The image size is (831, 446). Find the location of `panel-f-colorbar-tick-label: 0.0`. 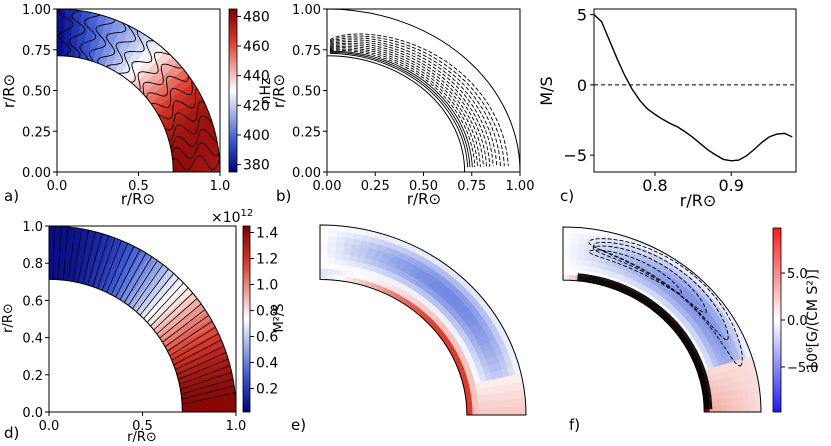

panel-f-colorbar-tick-label: 0.0 is located at coordinates (797, 321).